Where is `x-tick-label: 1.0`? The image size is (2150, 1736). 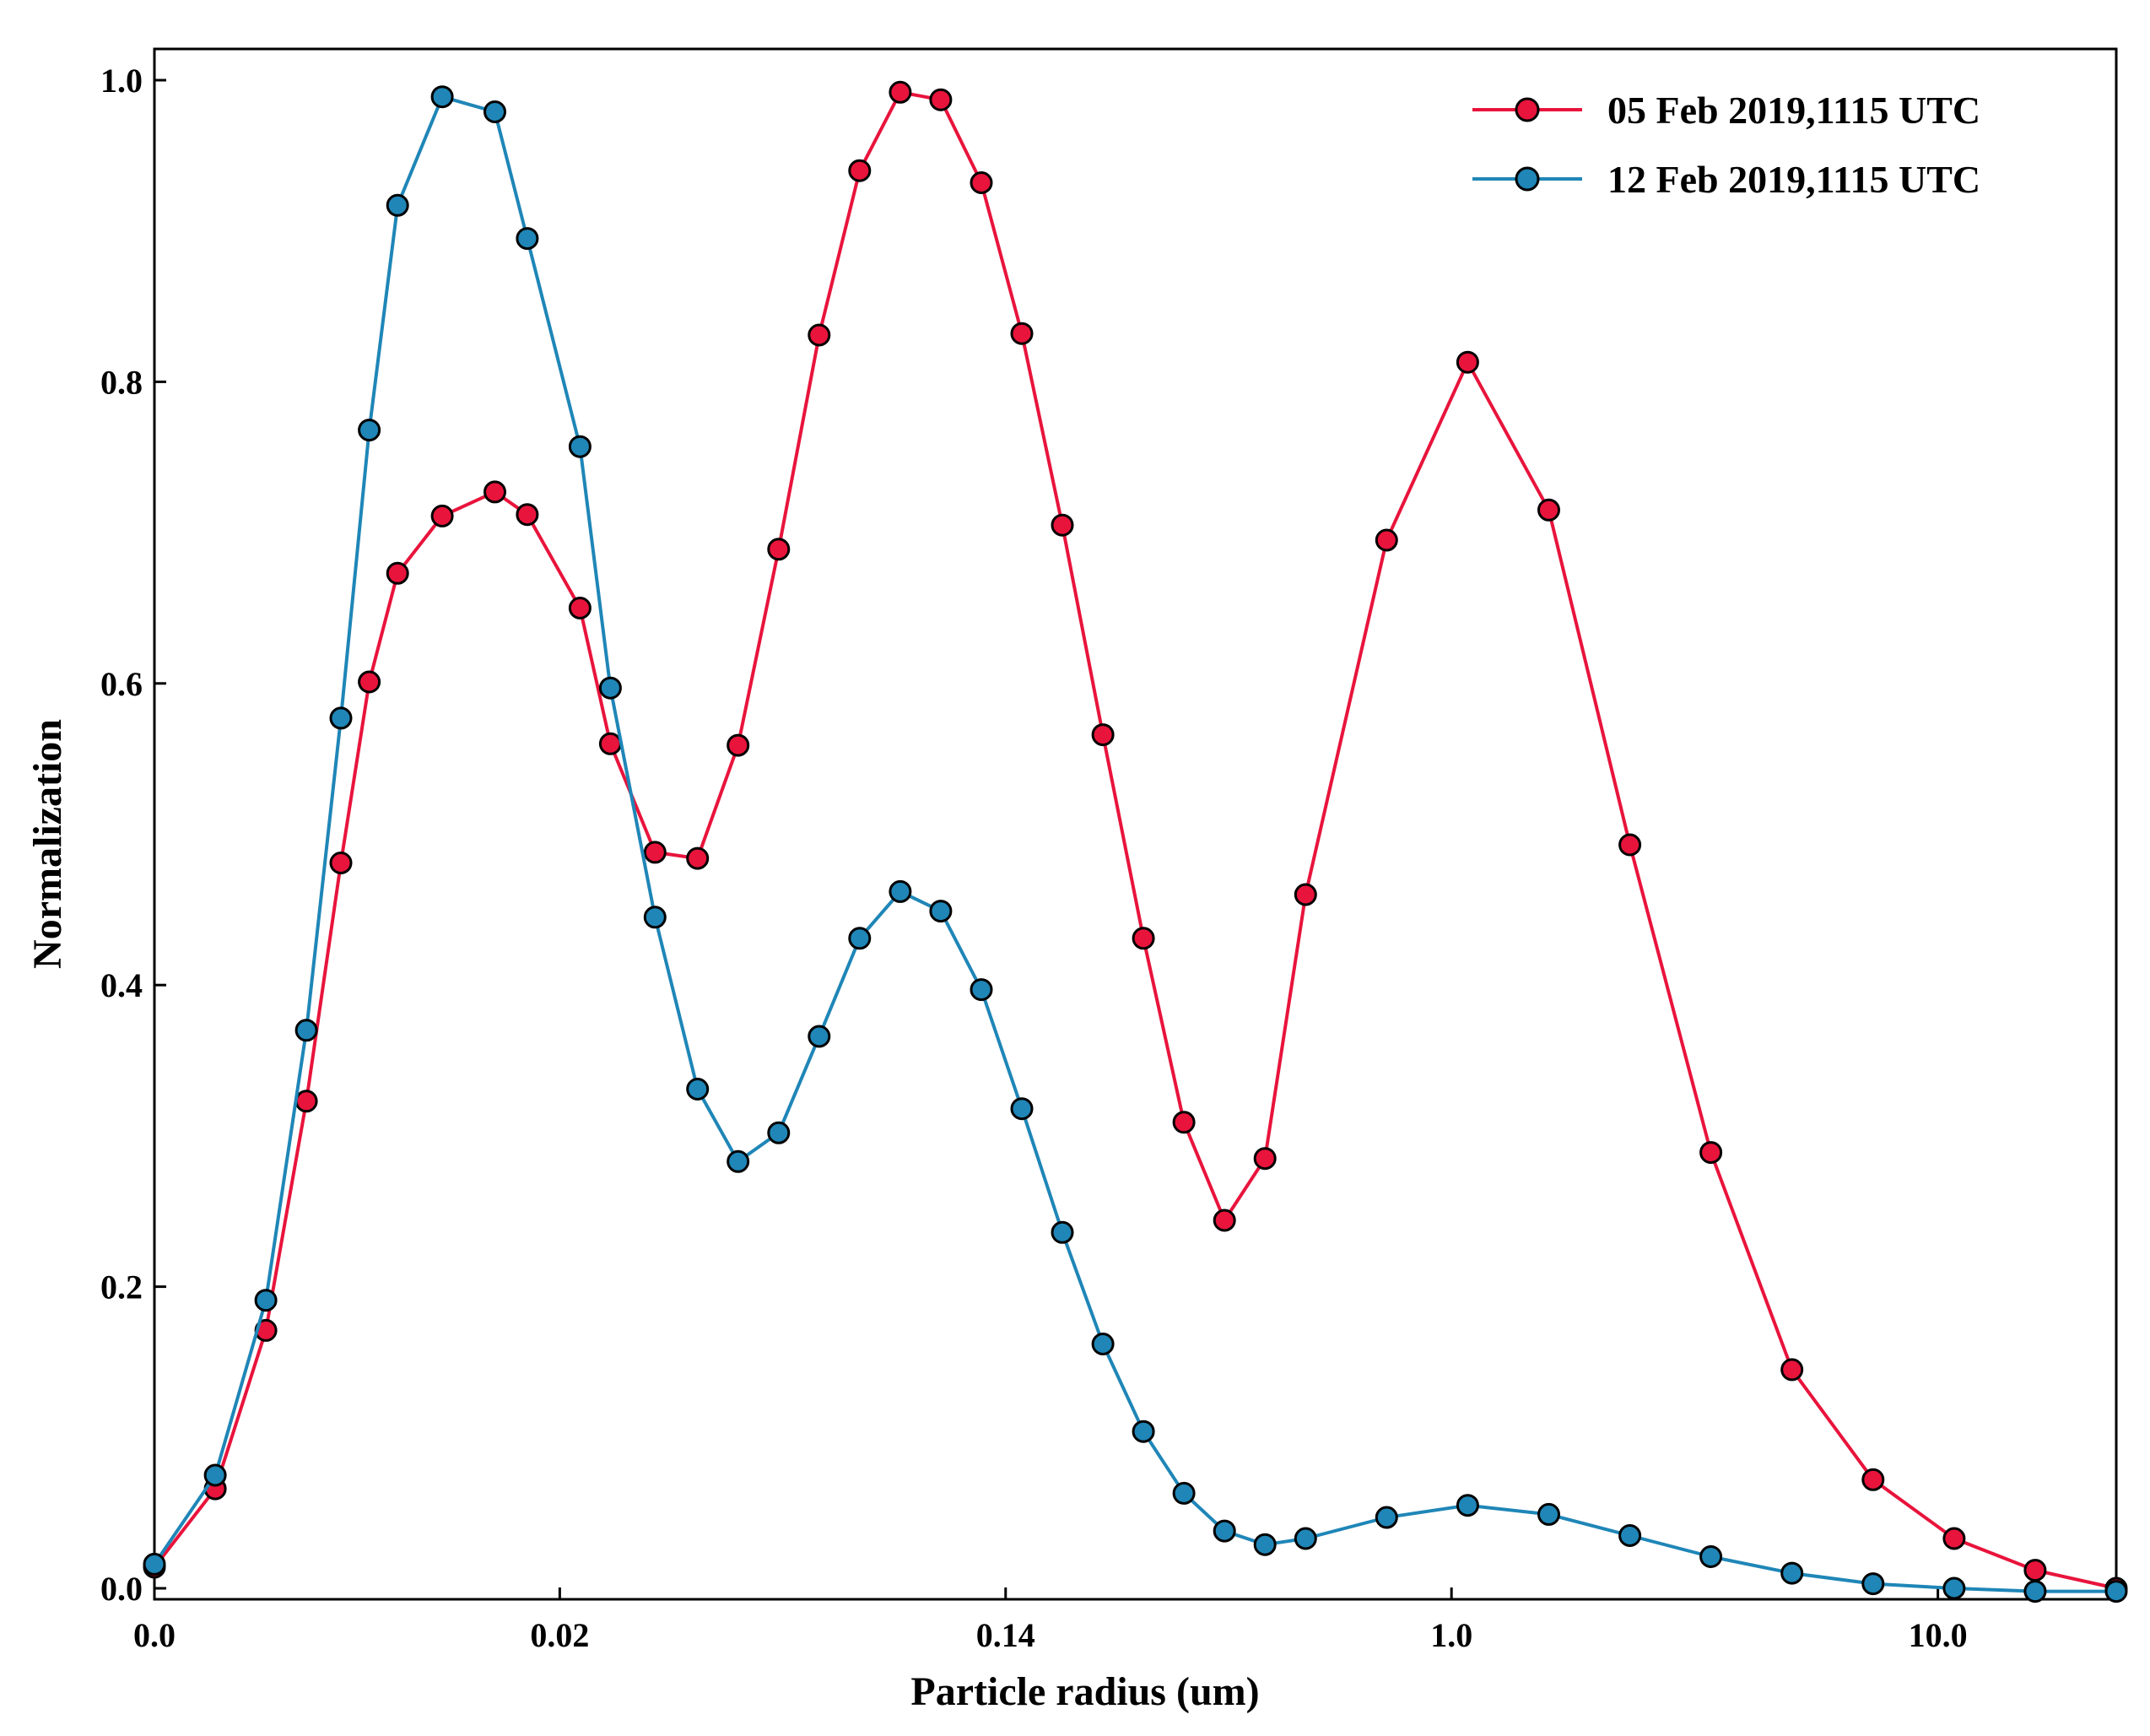 x-tick-label: 1.0 is located at coordinates (1451, 1635).